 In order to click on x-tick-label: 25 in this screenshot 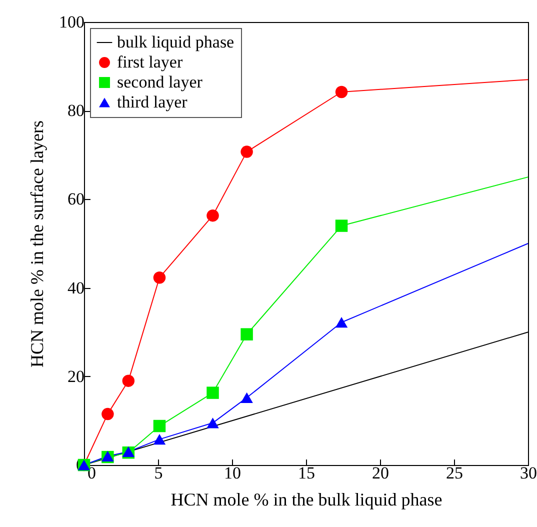, I will do `click(454, 473)`.